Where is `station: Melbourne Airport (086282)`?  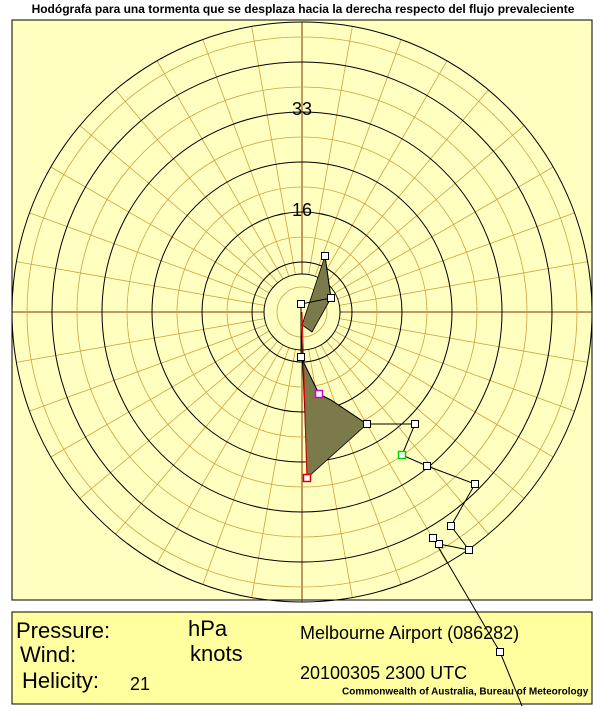
station: Melbourne Airport (086282) is located at coordinates (409, 633).